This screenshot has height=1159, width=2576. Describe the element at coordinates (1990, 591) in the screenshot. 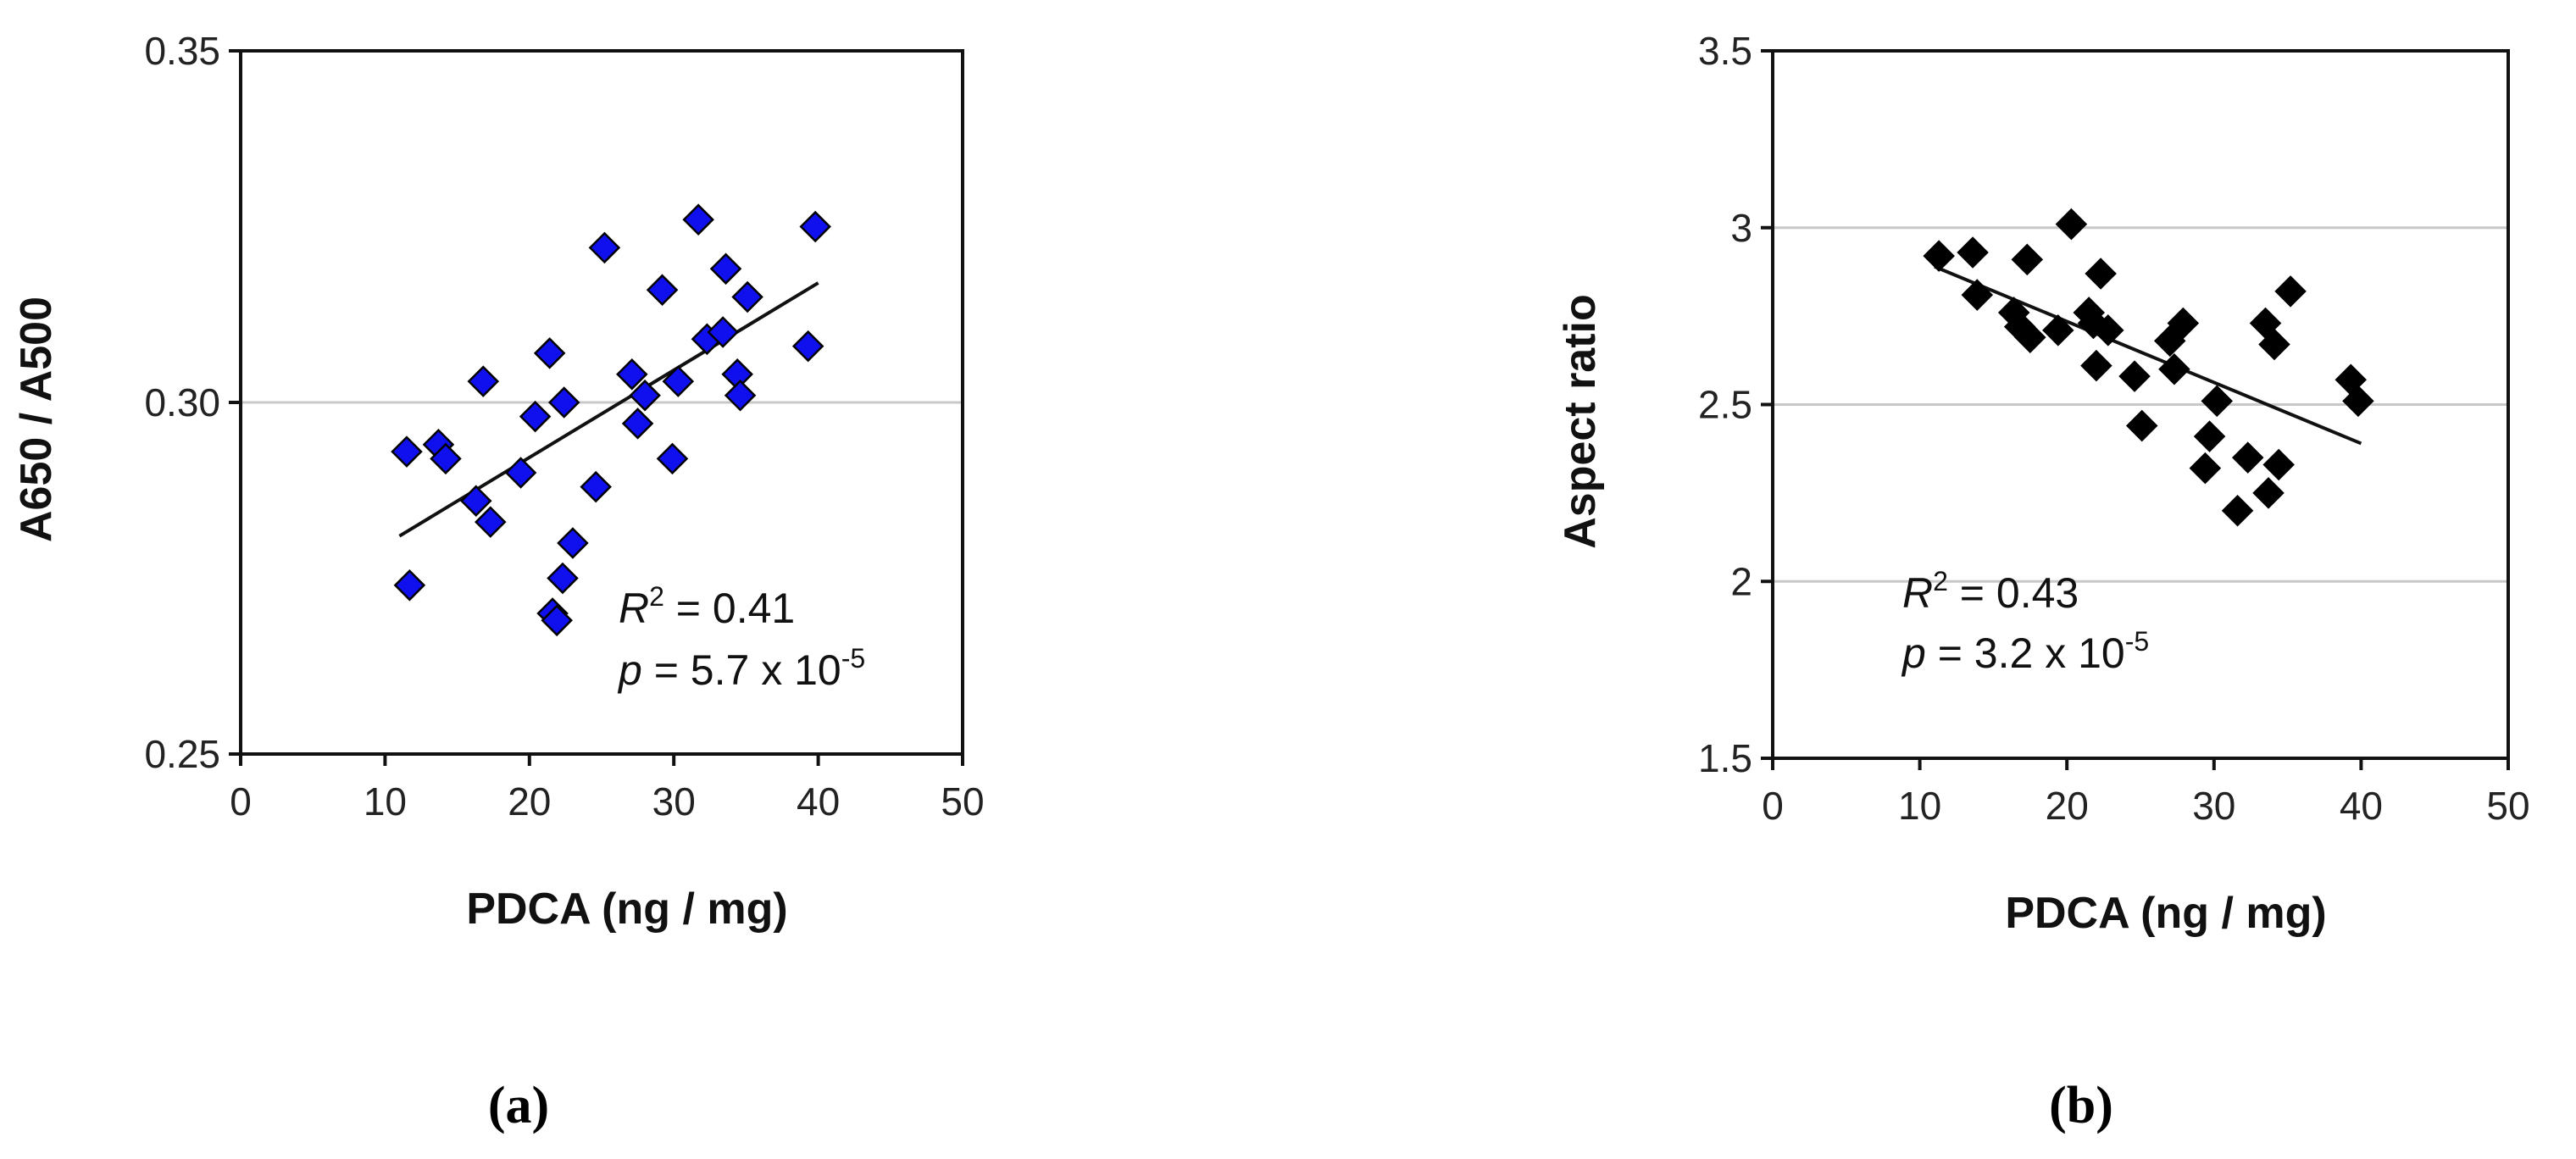

I see `r-squared-annotation: R2 = 0.43` at that location.